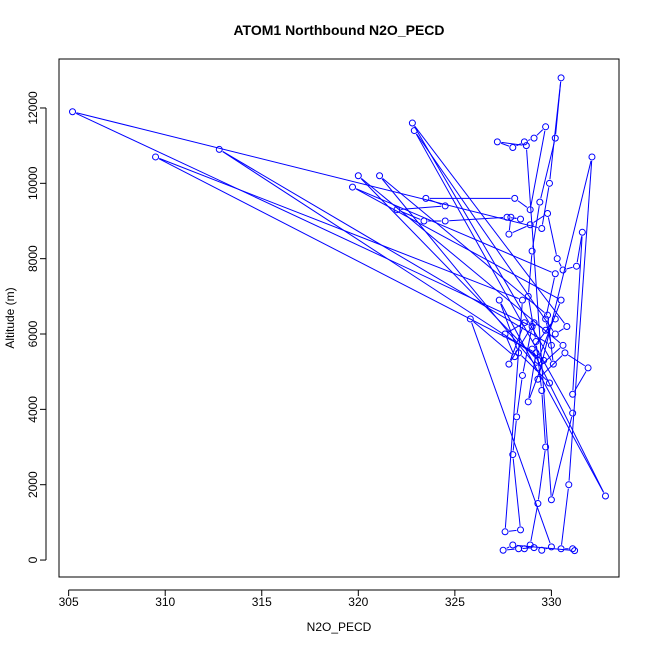 This screenshot has height=650, width=650. I want to click on y-tick-label: 6000, so click(33, 333).